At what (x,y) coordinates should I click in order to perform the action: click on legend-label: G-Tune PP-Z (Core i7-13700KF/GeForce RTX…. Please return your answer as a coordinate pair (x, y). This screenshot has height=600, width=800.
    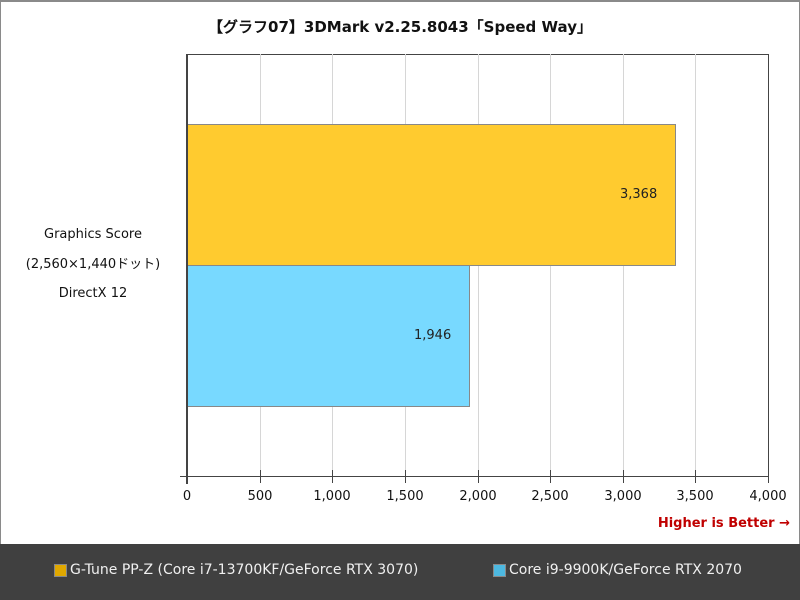
    Looking at the image, I should click on (244, 570).